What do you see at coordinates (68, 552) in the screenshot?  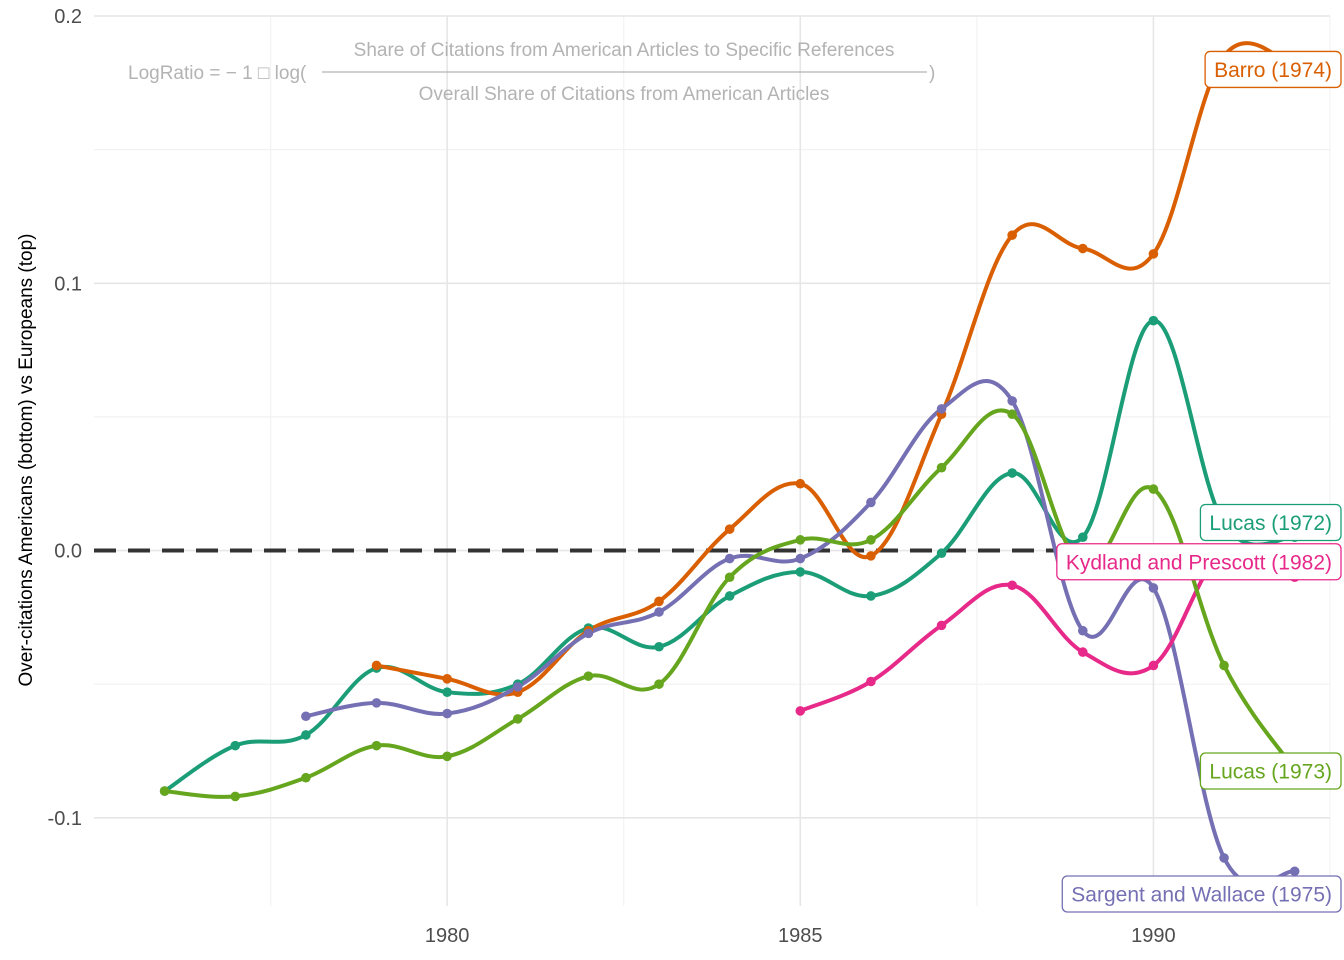 I see `y-tick-label: 0.0` at bounding box center [68, 552].